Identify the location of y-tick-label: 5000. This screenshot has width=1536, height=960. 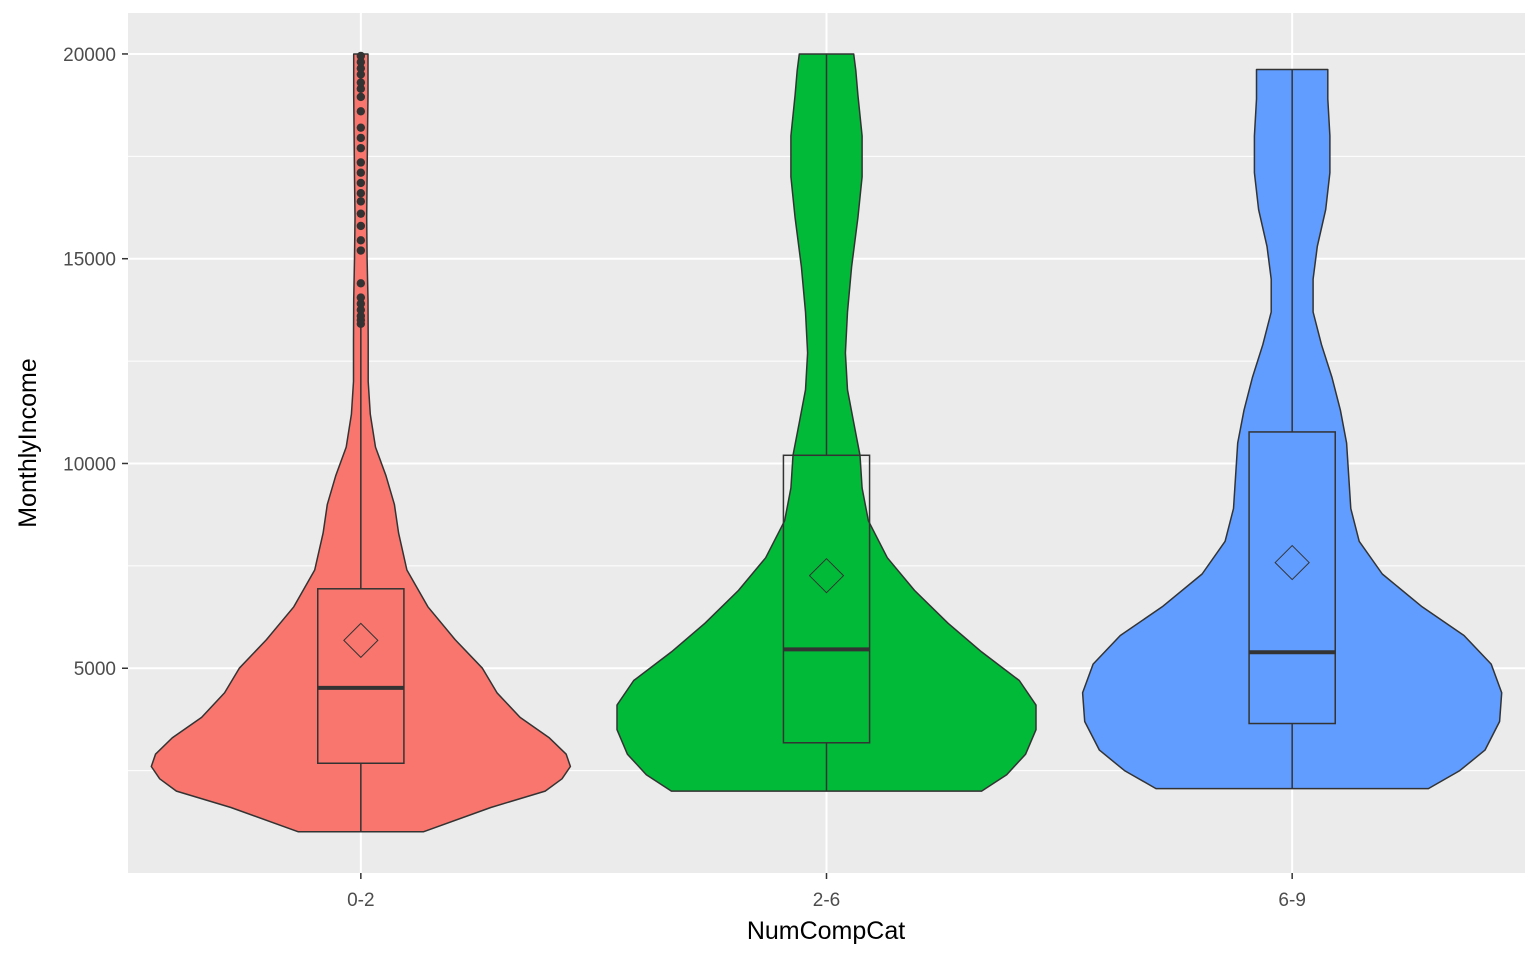
(95, 669).